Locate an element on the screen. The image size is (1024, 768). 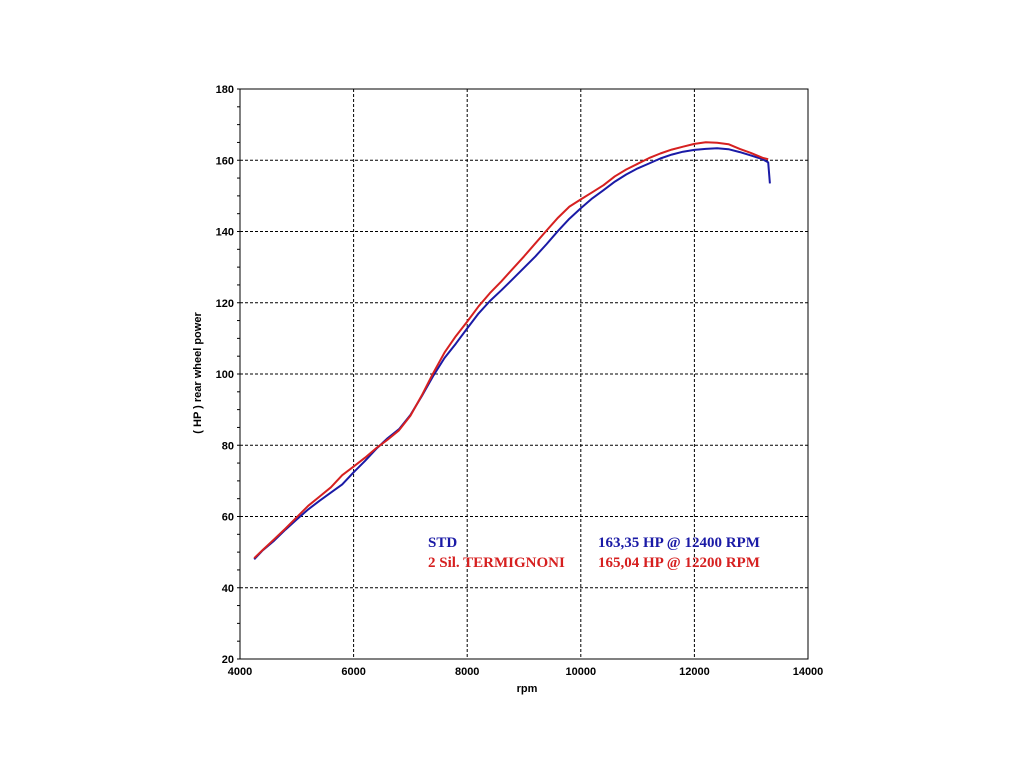
y-tick-label: 40 is located at coordinates (228, 589).